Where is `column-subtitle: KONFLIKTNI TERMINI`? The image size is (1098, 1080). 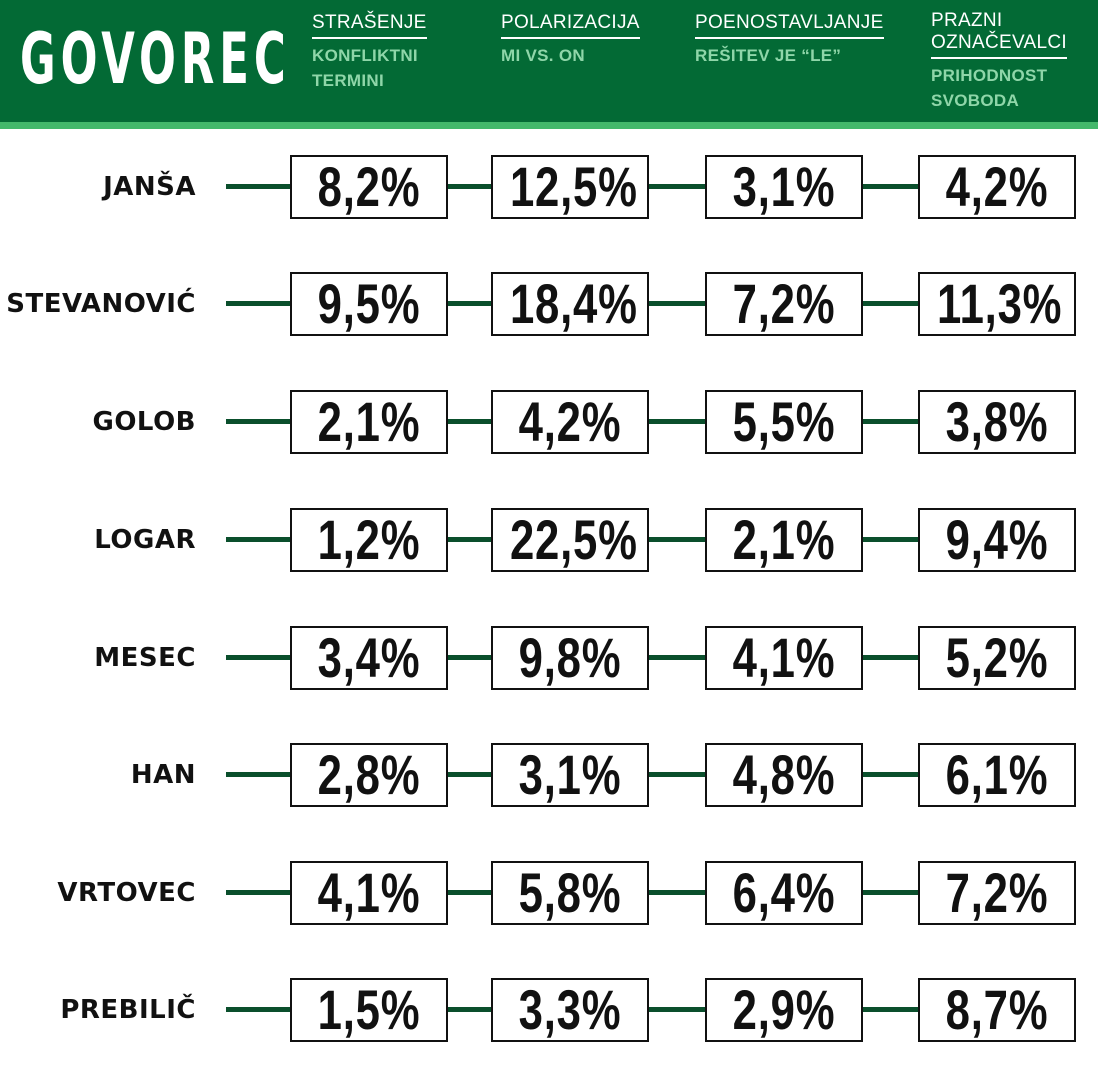 column-subtitle: KONFLIKTNI TERMINI is located at coordinates (365, 68).